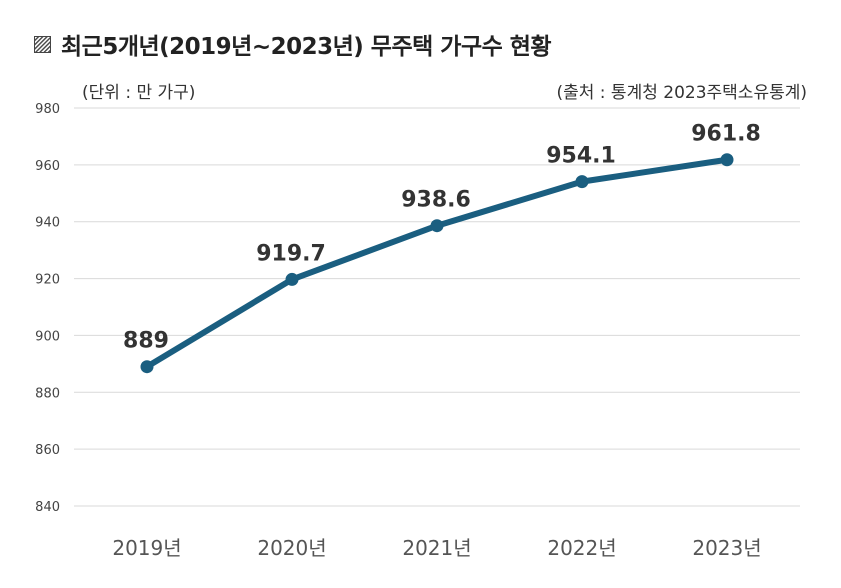 The image size is (841, 588). What do you see at coordinates (681, 93) in the screenshot?
I see `source-label: (출처 : 통계청 2023주택소유통계)` at bounding box center [681, 93].